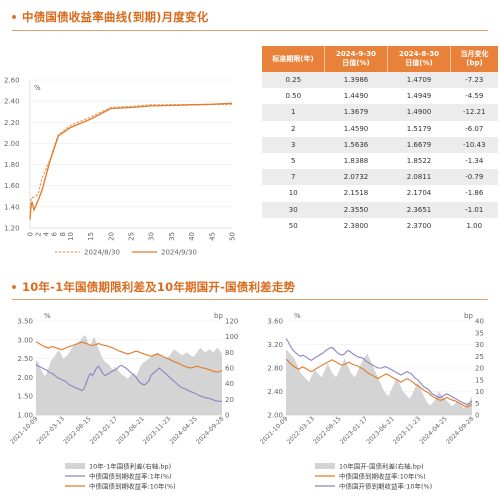 This screenshot has width=500, height=503. I want to click on y-tick-label: 2.80, so click(275, 369).